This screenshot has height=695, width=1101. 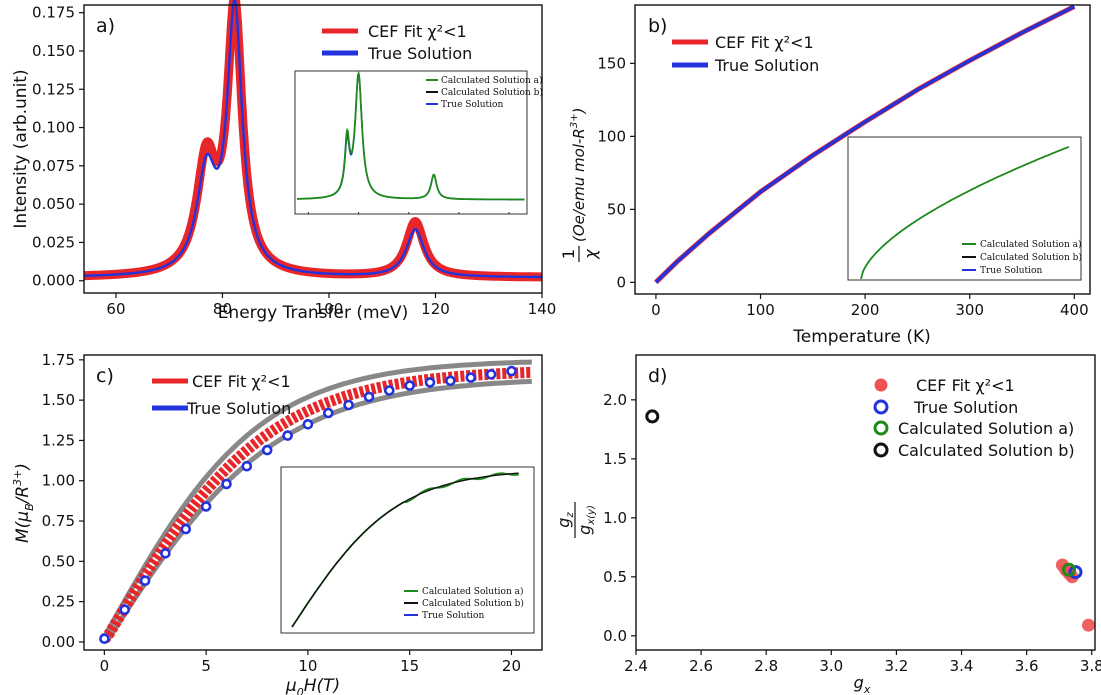 I want to click on panel-c-band-lower, so click(x=317, y=510).